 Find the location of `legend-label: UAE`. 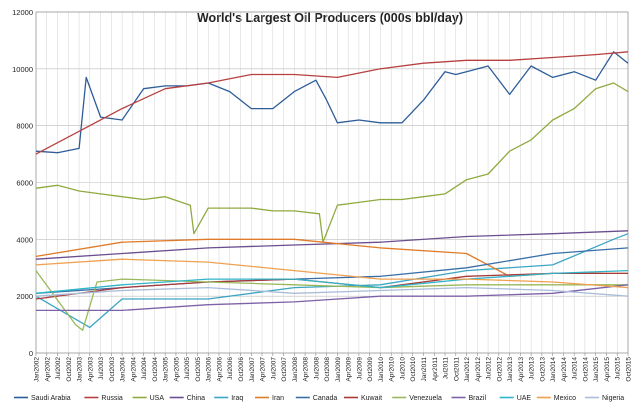

legend-label: UAE is located at coordinates (524, 398).